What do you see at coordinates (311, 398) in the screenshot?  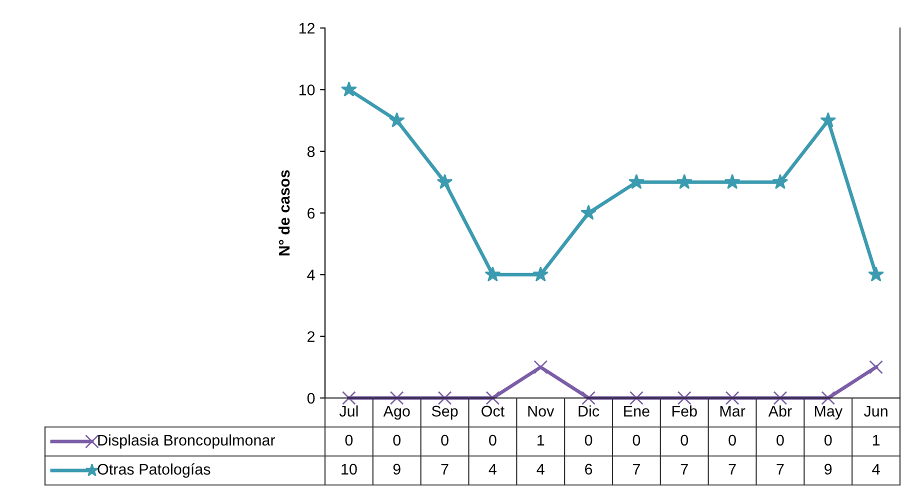 I see `y-tick-label: 0` at bounding box center [311, 398].